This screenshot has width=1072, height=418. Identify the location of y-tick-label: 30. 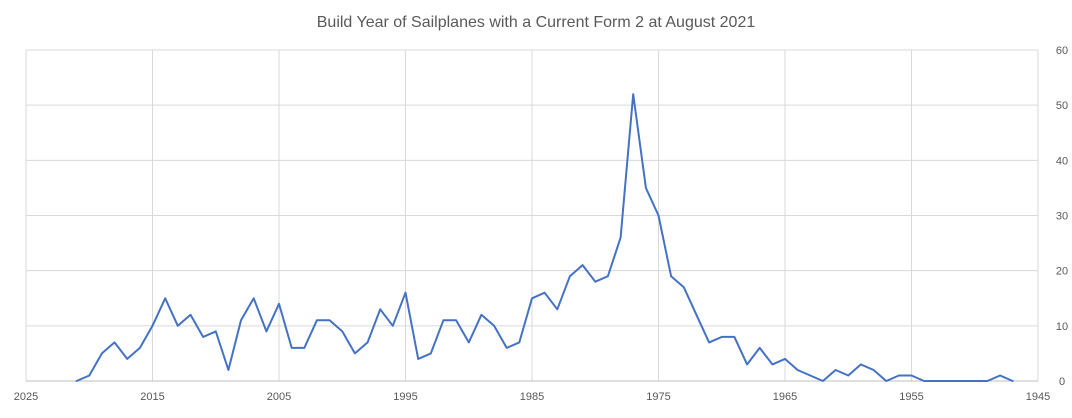
(1062, 217).